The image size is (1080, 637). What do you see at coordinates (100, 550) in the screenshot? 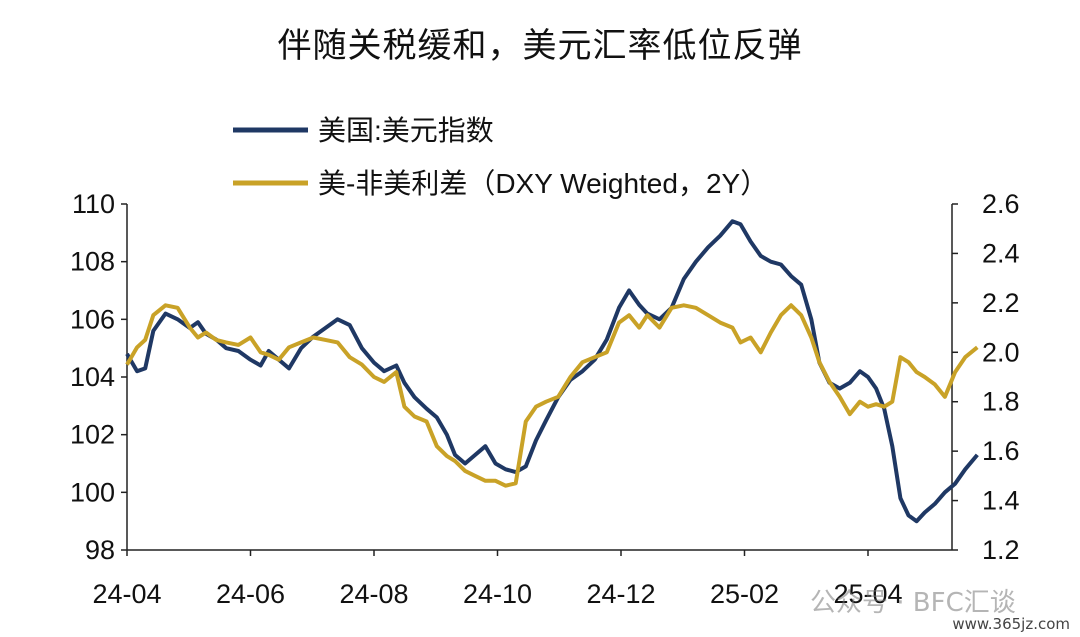
I see `y-left-tick-label: 98` at bounding box center [100, 550].